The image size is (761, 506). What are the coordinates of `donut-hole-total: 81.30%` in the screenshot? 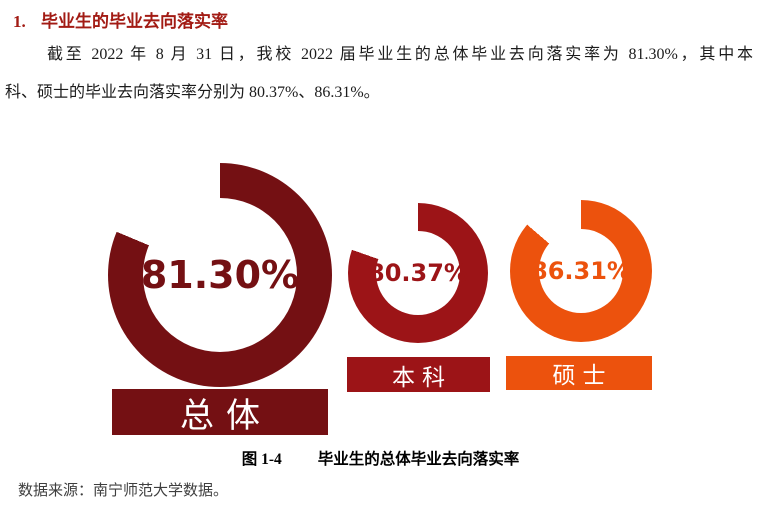 It's located at (220, 275).